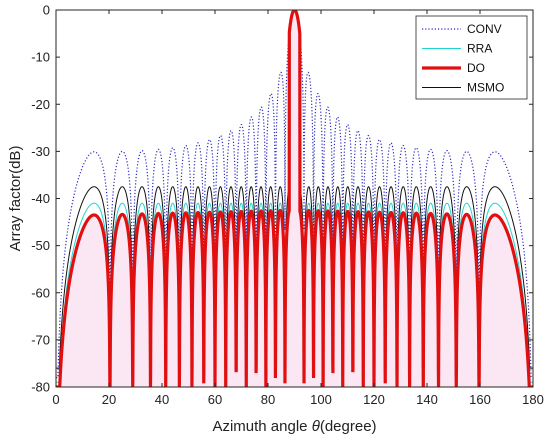  Describe the element at coordinates (40, 104) in the screenshot. I see `y-tick-label: -20` at that location.